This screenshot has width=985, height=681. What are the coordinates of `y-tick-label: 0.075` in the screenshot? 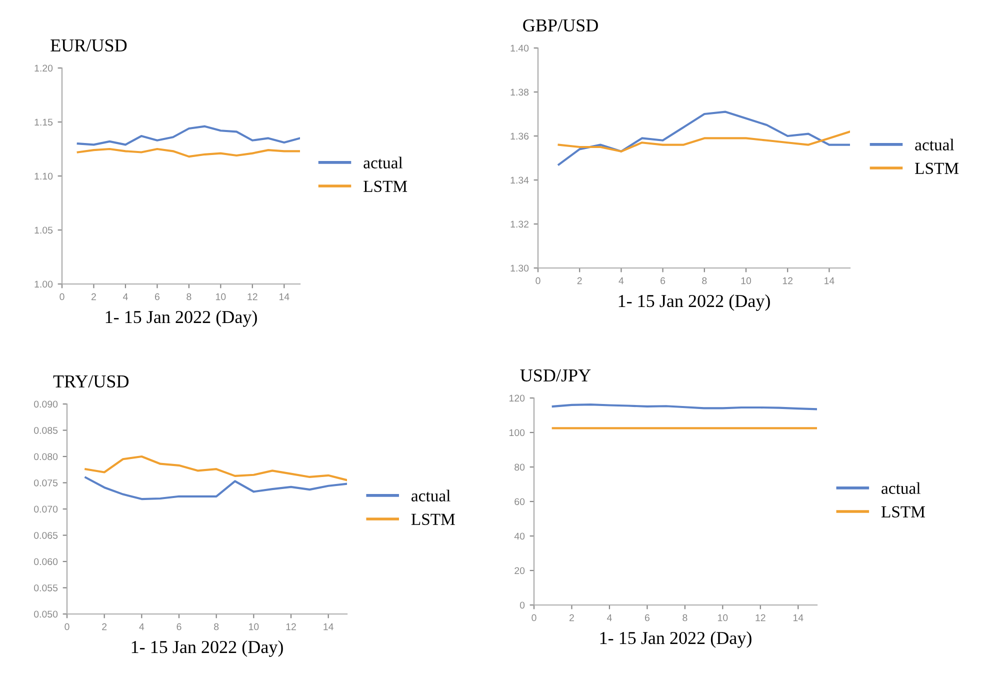 It's located at (46, 482).